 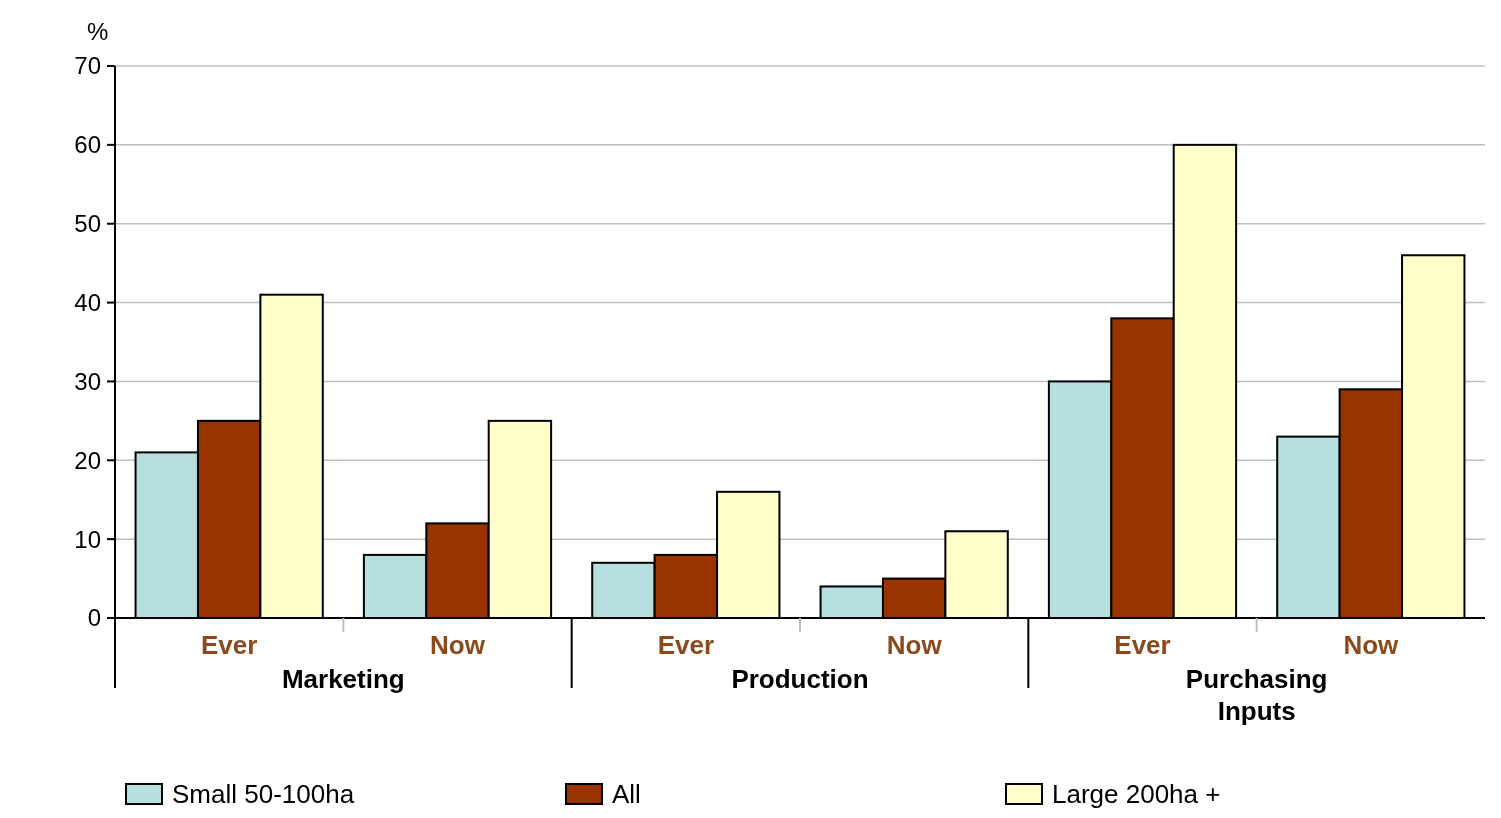 What do you see at coordinates (1136, 794) in the screenshot?
I see `legend-label: Large 200ha +` at bounding box center [1136, 794].